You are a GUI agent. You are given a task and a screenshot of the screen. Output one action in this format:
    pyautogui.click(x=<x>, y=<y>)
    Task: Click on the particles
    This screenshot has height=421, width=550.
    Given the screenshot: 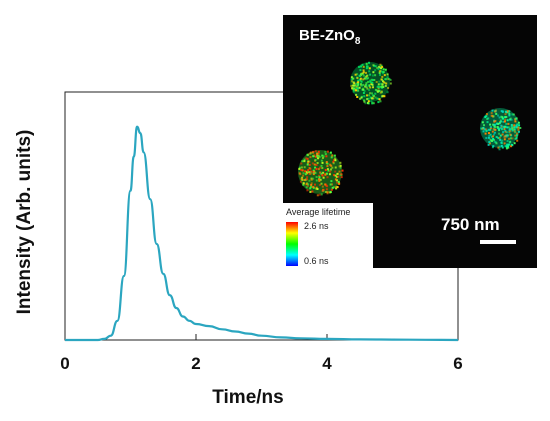 What is the action you would take?
    pyautogui.click(x=410, y=129)
    